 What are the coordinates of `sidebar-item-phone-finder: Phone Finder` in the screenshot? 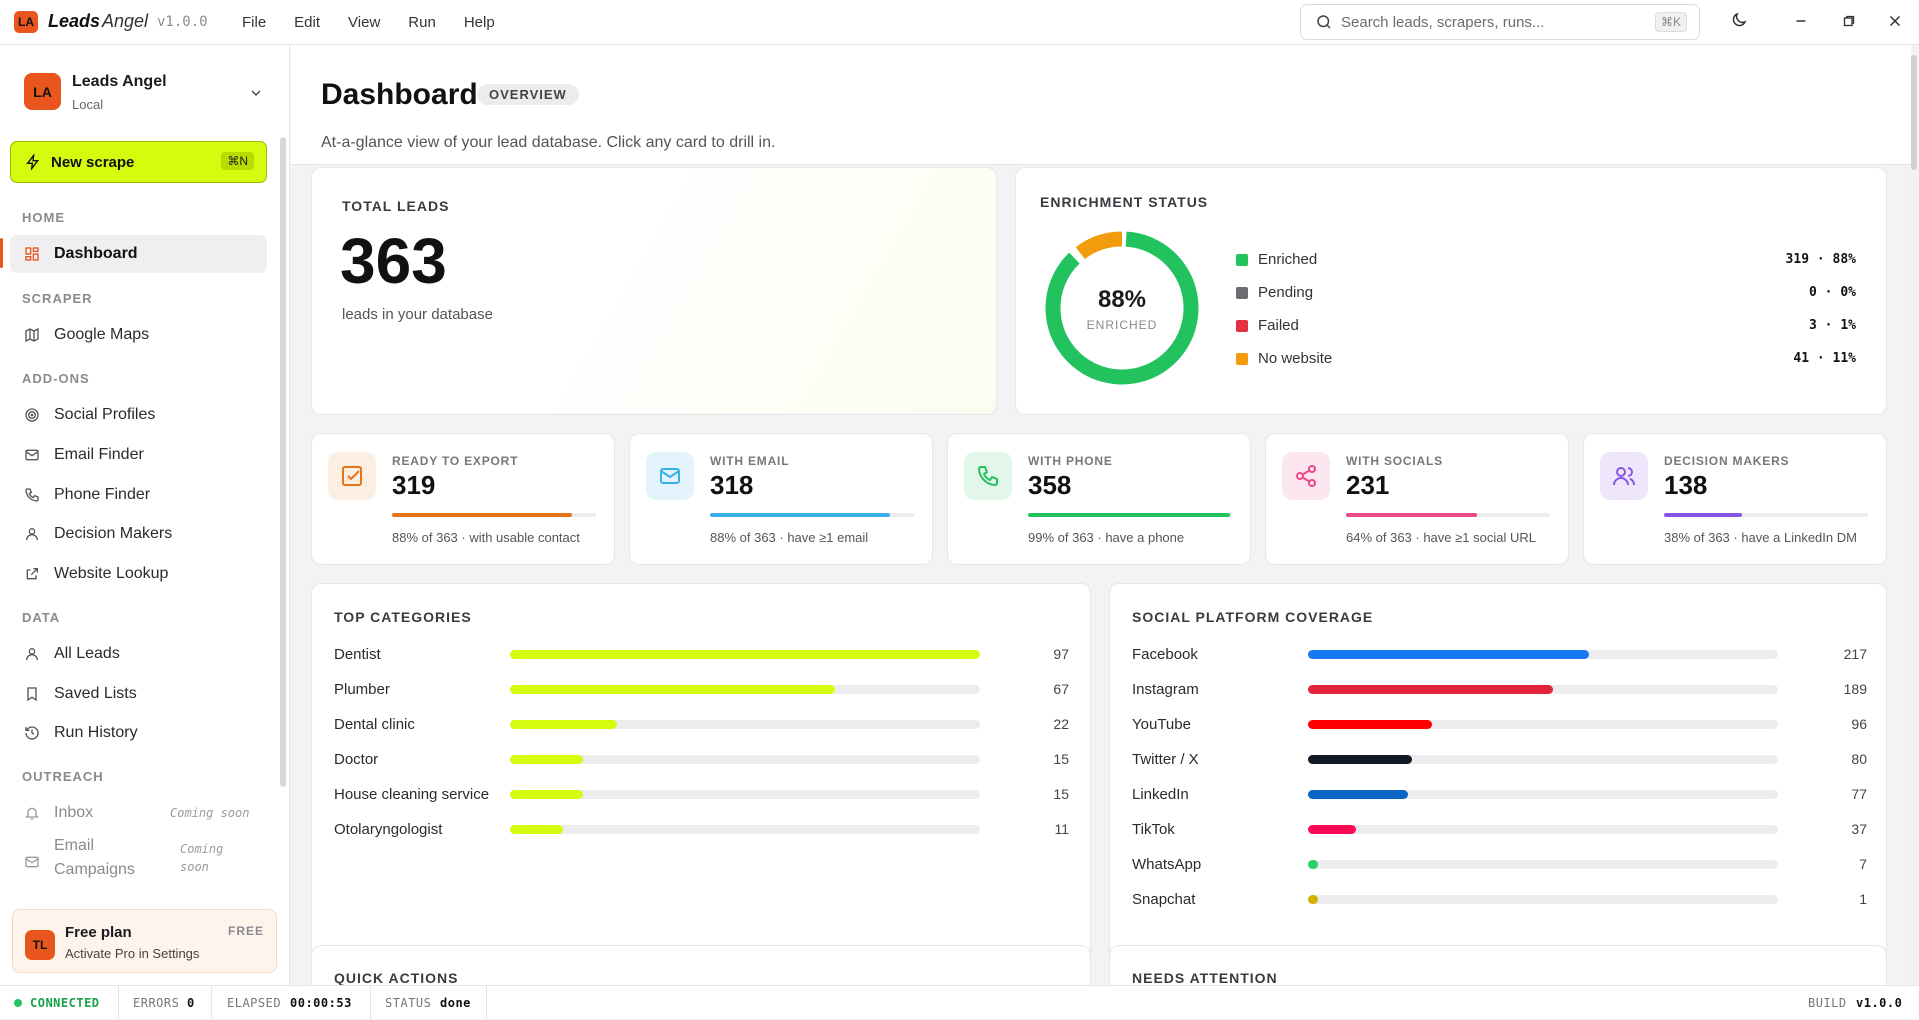 It's located at (138, 495).